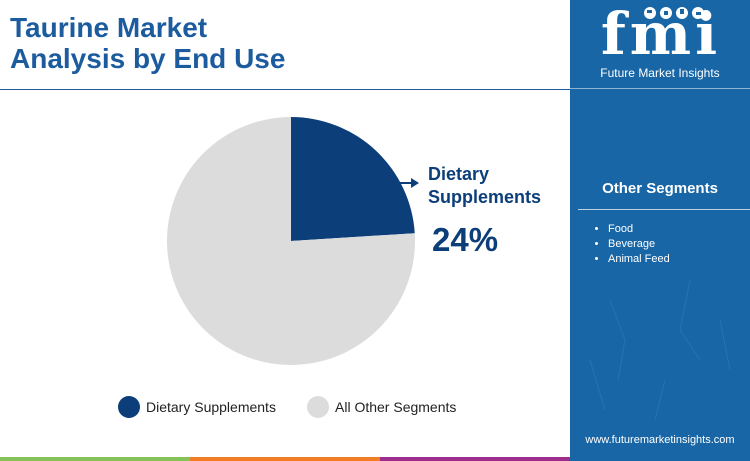 This screenshot has height=461, width=750. What do you see at coordinates (395, 407) in the screenshot?
I see `legend-label-2: All Other Segments` at bounding box center [395, 407].